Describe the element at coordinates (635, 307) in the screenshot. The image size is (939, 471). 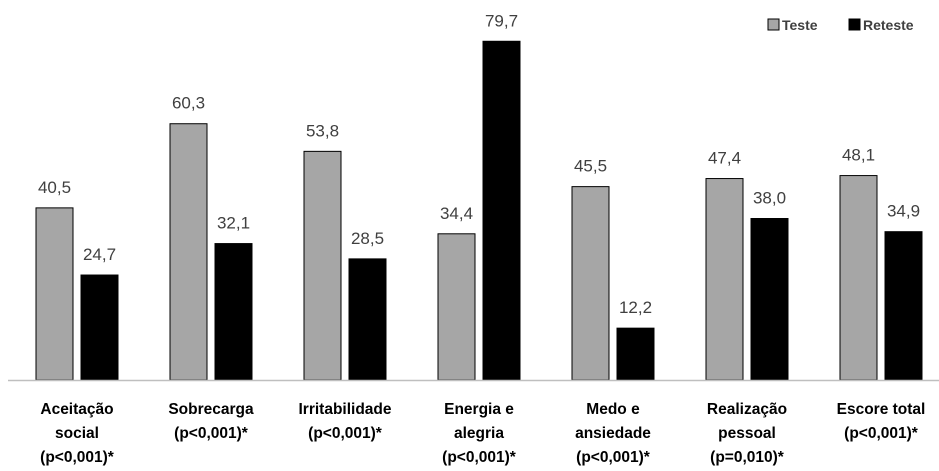
I see `value-label-reteste-medo-e: 12,2` at that location.